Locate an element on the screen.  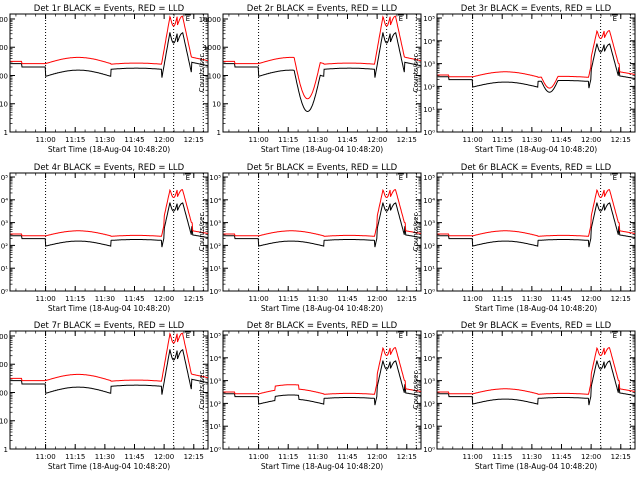
chart-title: Det 8r BLACK = Events, RED = LLD is located at coordinates (322, 326).